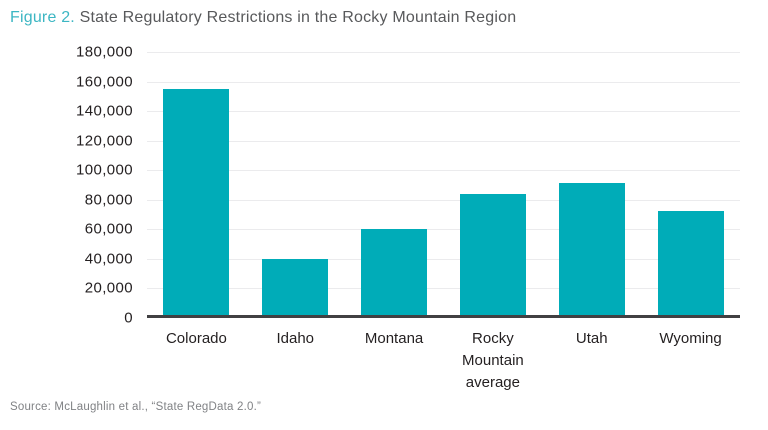 The image size is (768, 430). Describe the element at coordinates (128, 318) in the screenshot. I see `y-tick-label: 0` at that location.